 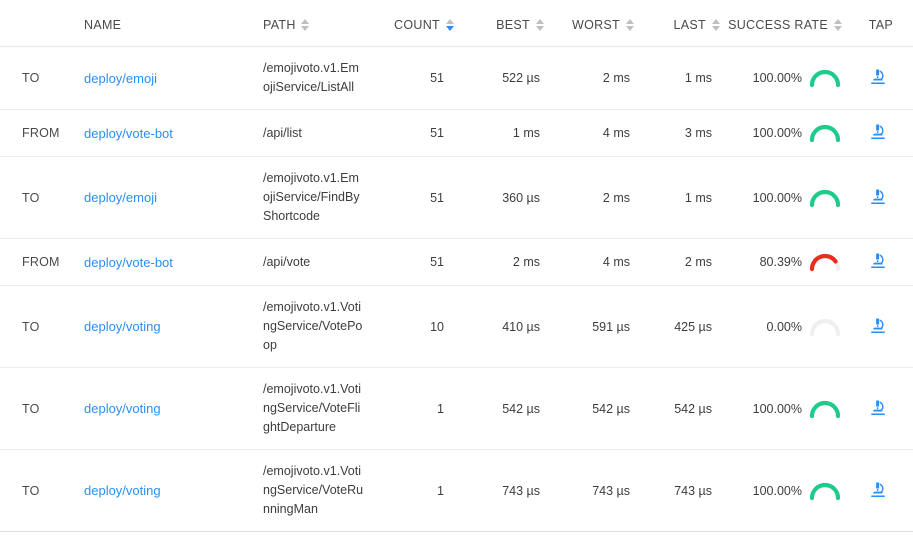 I want to click on column-header-path: PATH, so click(x=323, y=23).